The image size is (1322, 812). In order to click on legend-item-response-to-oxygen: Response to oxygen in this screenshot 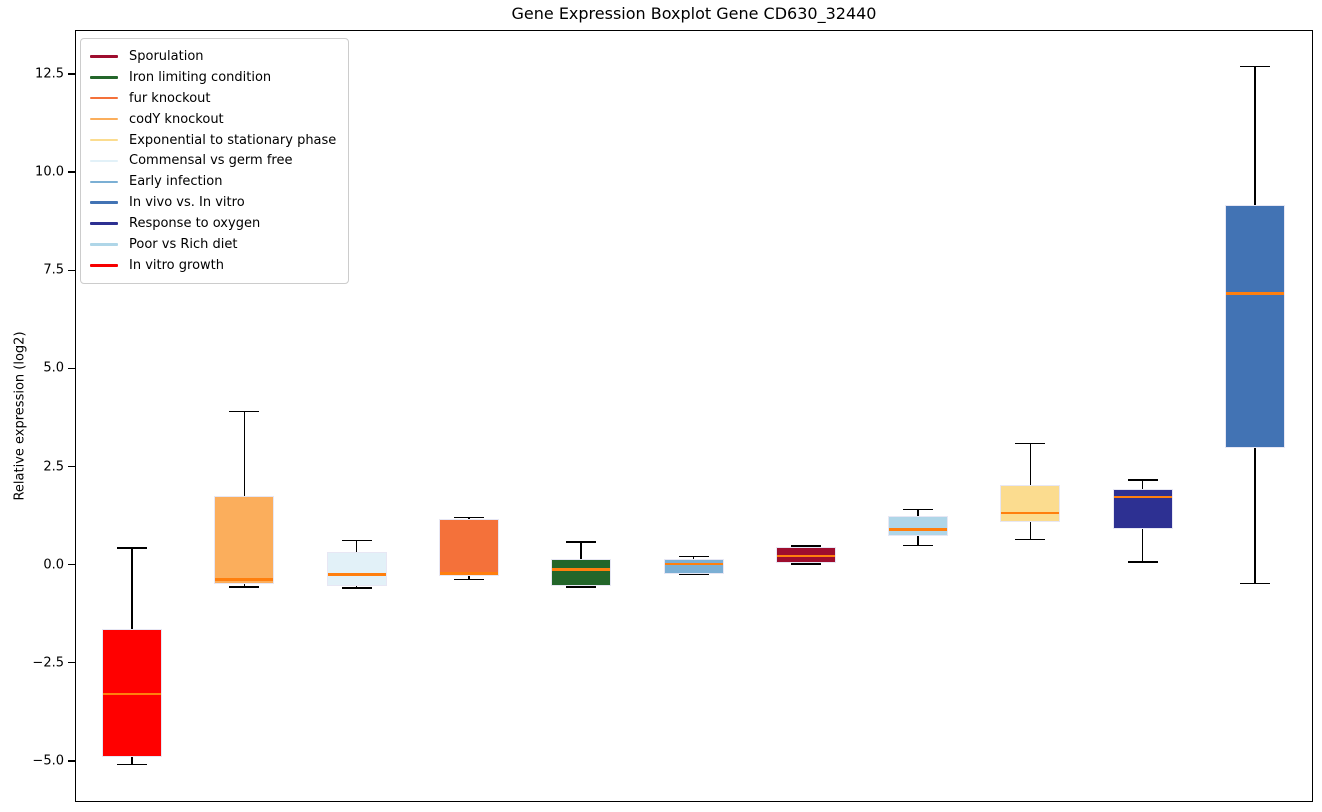, I will do `click(213, 223)`.